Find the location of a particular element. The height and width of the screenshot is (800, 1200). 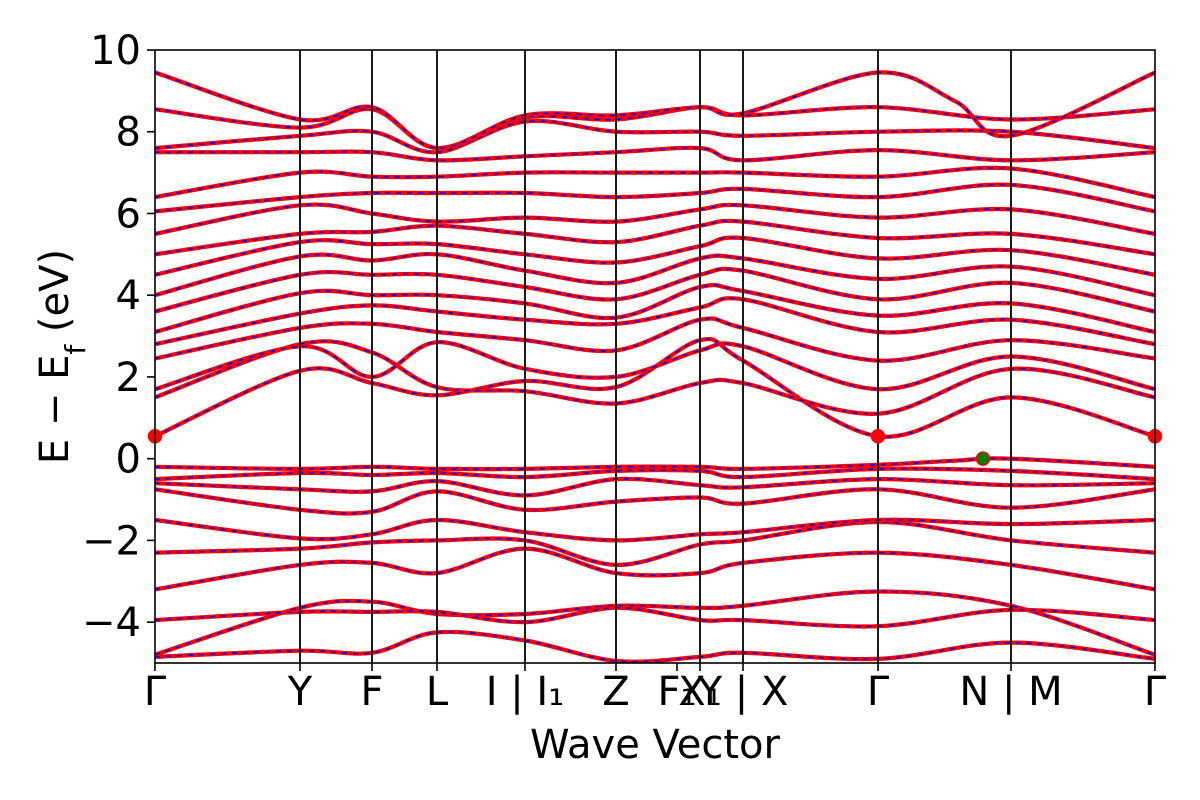

cbm-marker is located at coordinates (878, 436).